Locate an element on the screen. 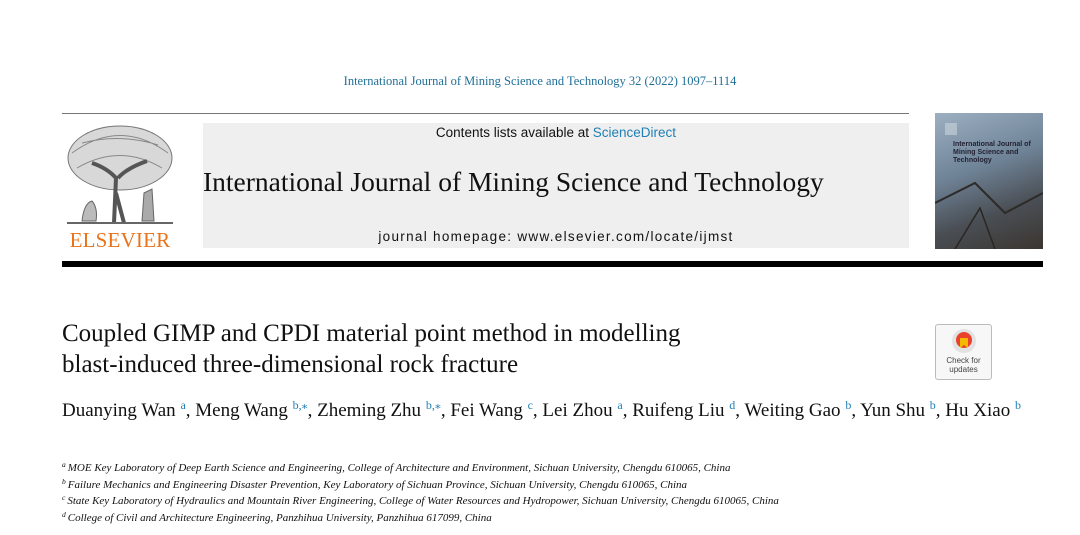  sciencedirect-link: ScienceDirect is located at coordinates (634, 132).